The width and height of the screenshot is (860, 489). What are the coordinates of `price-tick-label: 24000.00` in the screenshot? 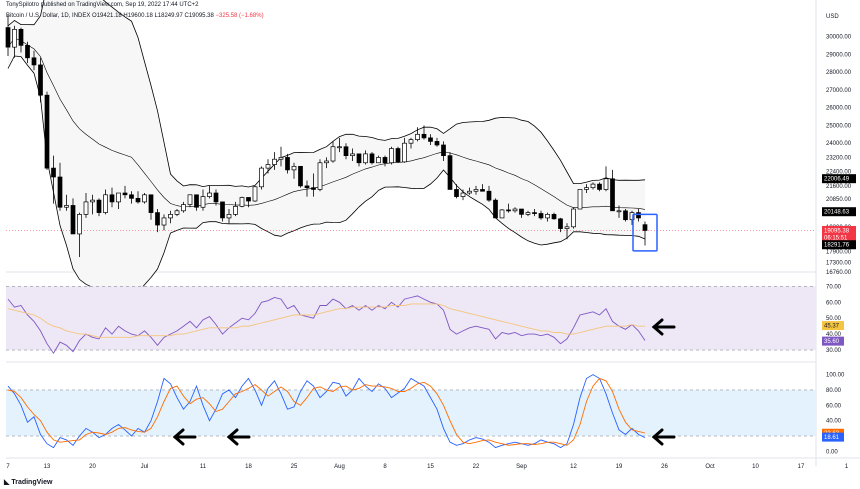 It's located at (839, 144).